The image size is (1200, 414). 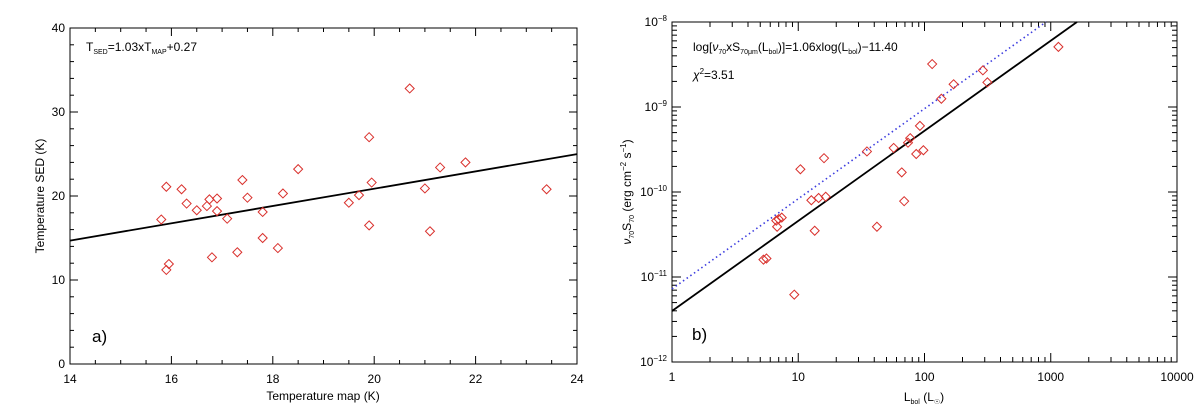 I want to click on xlabel-b-close: ), so click(x=942, y=397).